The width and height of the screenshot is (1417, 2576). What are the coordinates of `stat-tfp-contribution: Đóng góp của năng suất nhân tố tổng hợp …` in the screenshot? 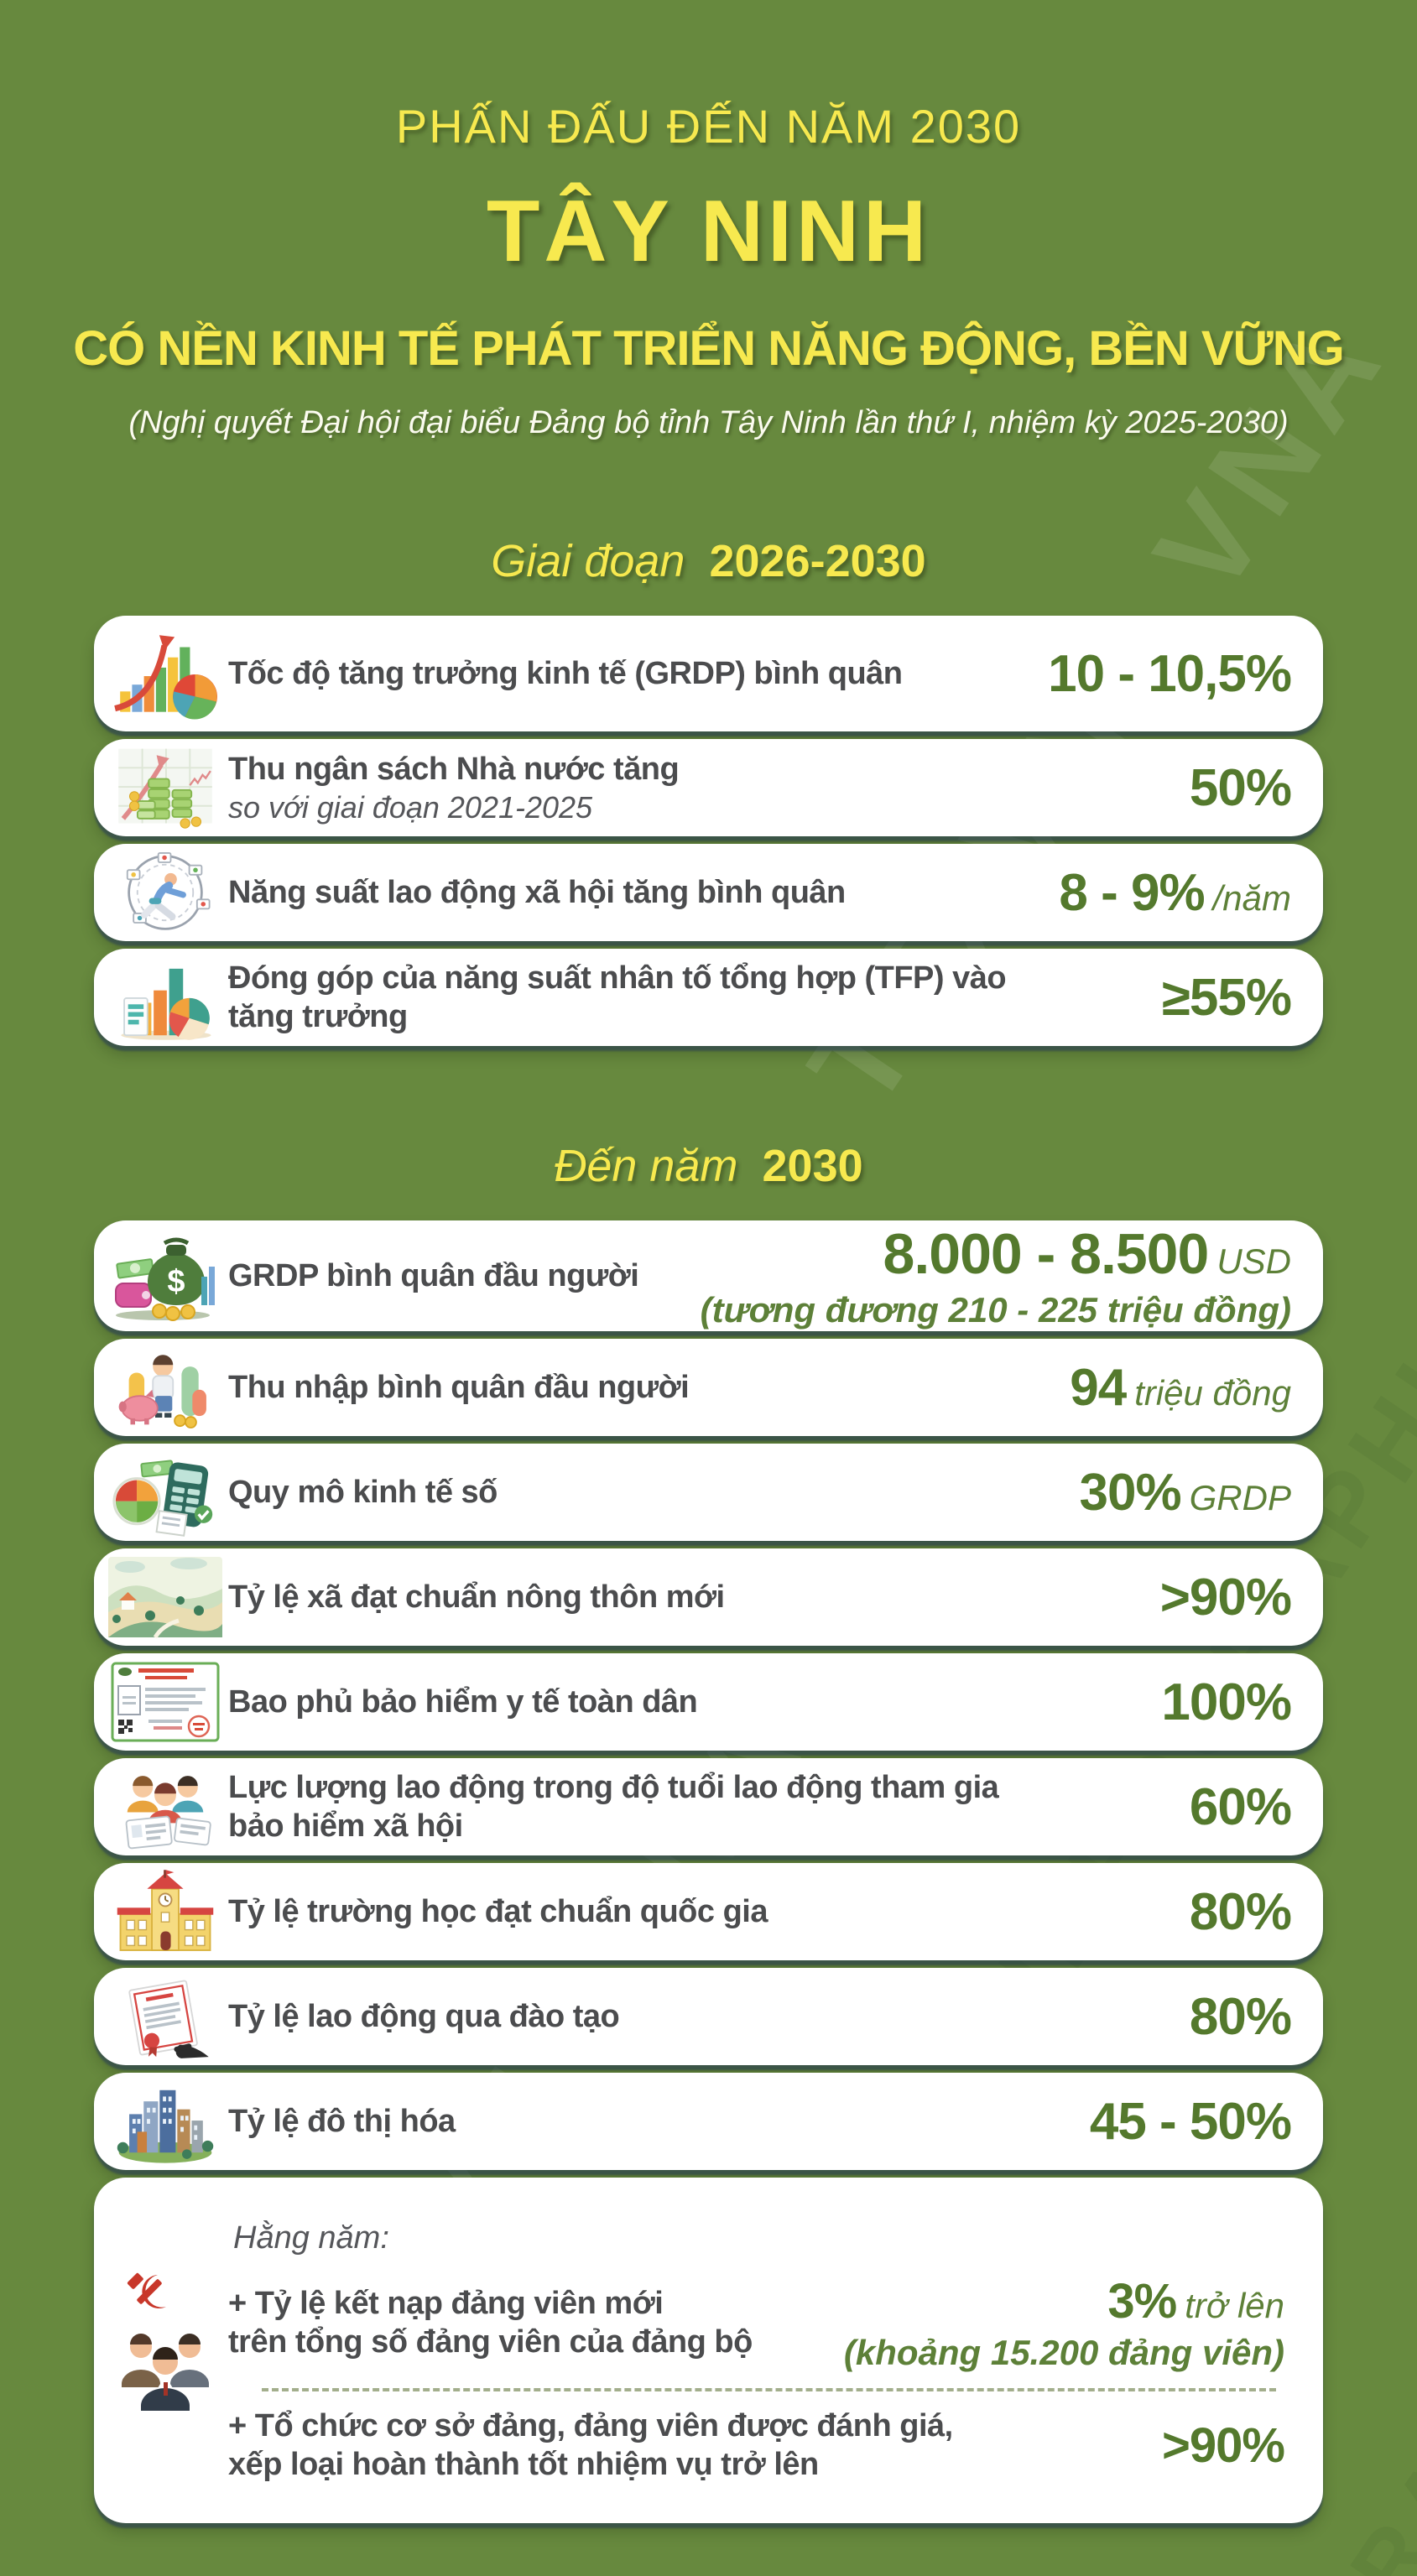 It's located at (708, 997).